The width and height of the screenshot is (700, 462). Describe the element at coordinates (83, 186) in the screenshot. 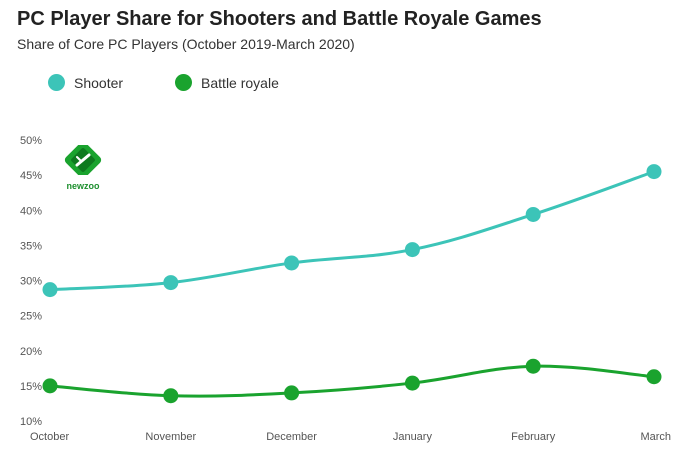

I see `logo-text: newzoo` at that location.